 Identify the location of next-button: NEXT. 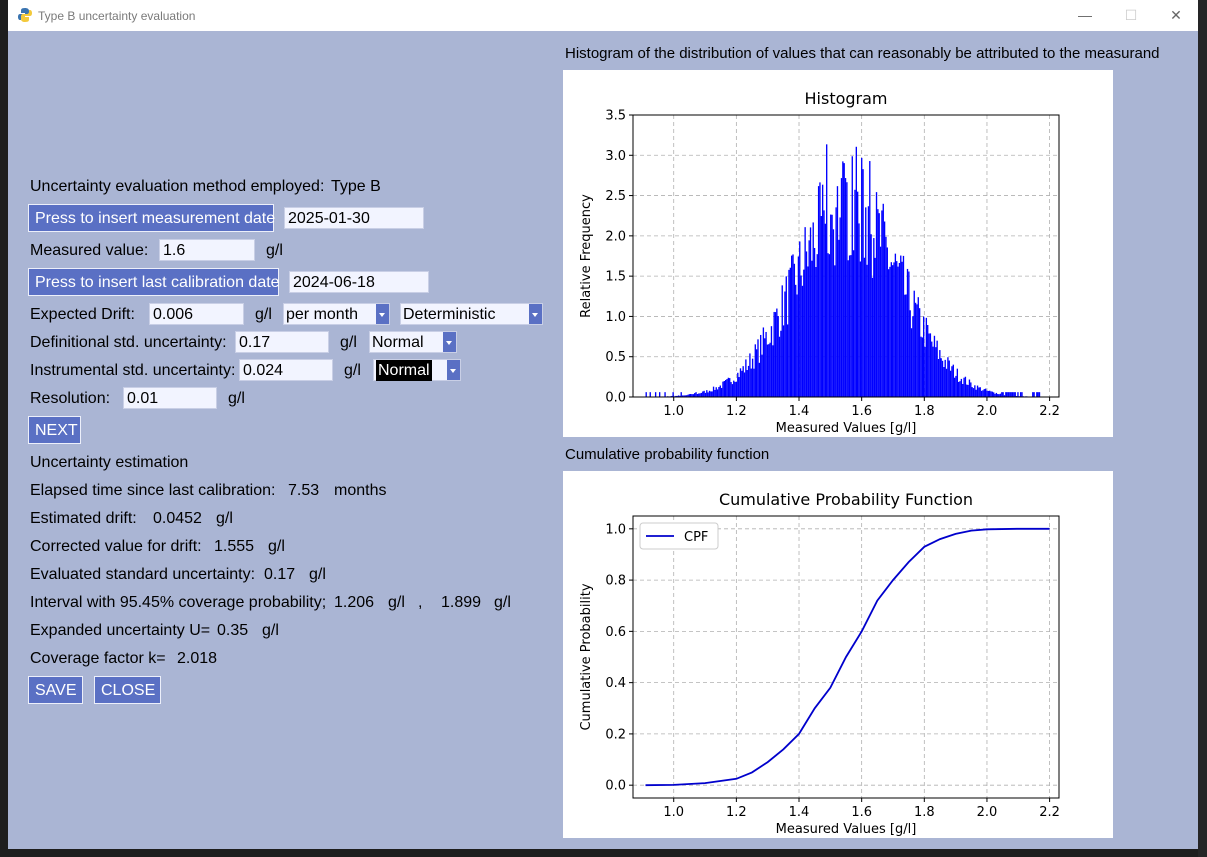
(54, 430).